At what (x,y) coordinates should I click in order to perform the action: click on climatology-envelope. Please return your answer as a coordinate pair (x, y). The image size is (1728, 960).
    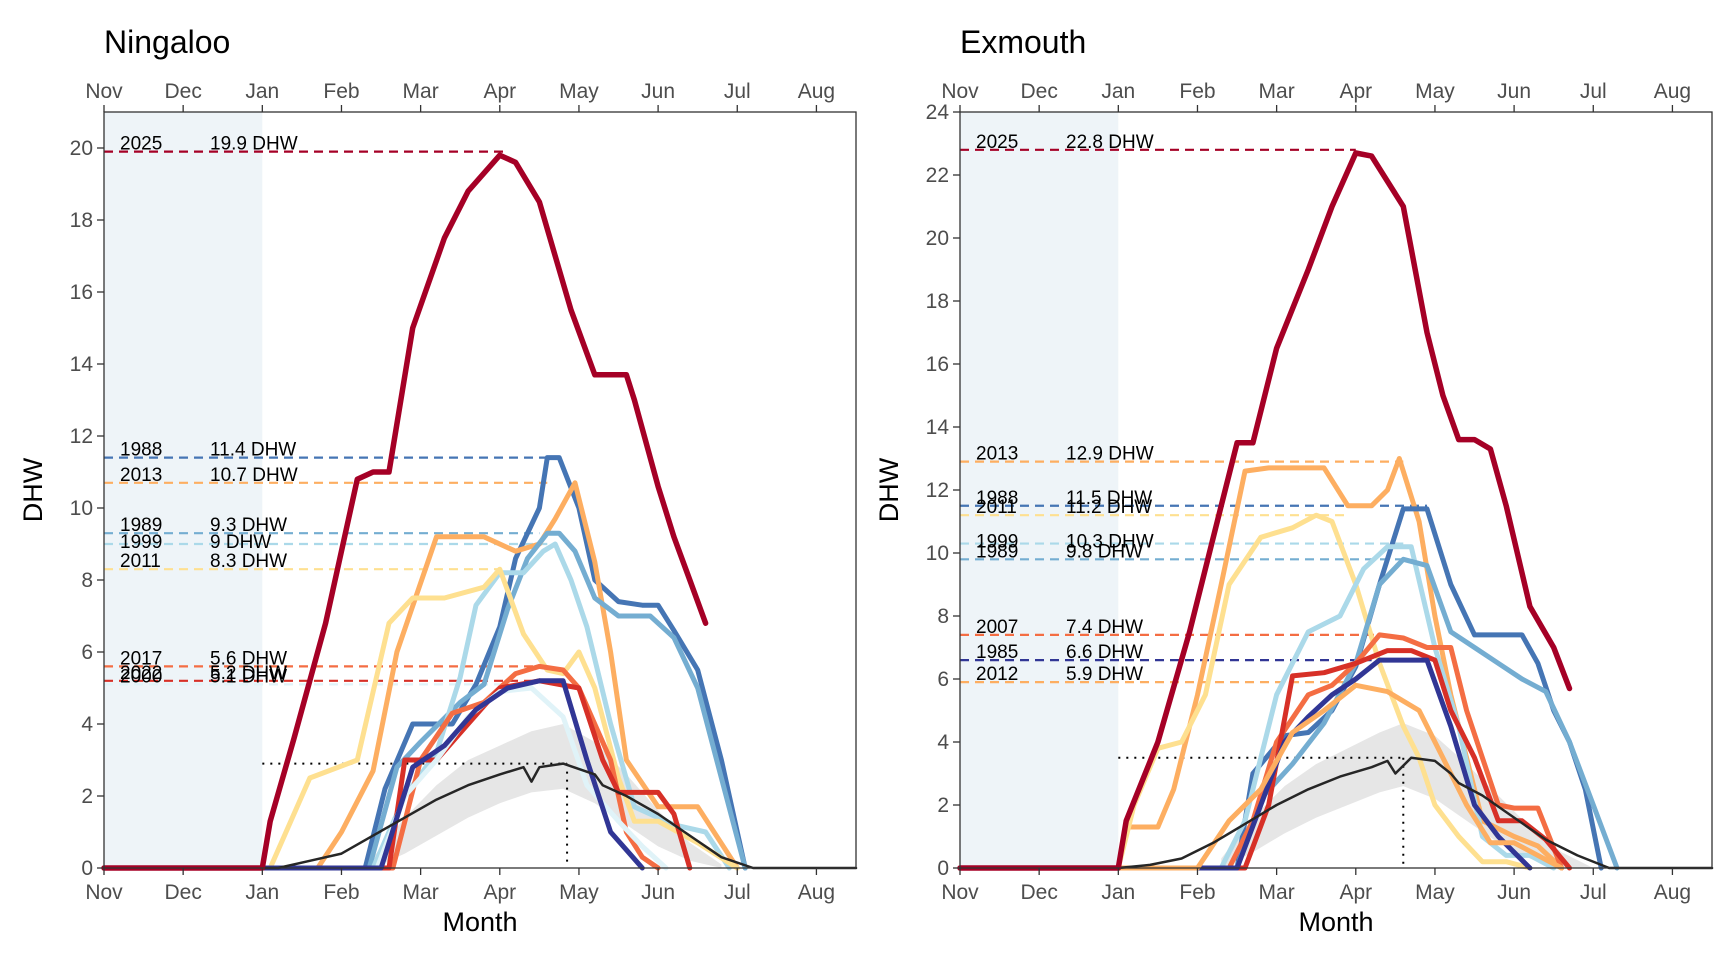
    Looking at the image, I should click on (547, 796).